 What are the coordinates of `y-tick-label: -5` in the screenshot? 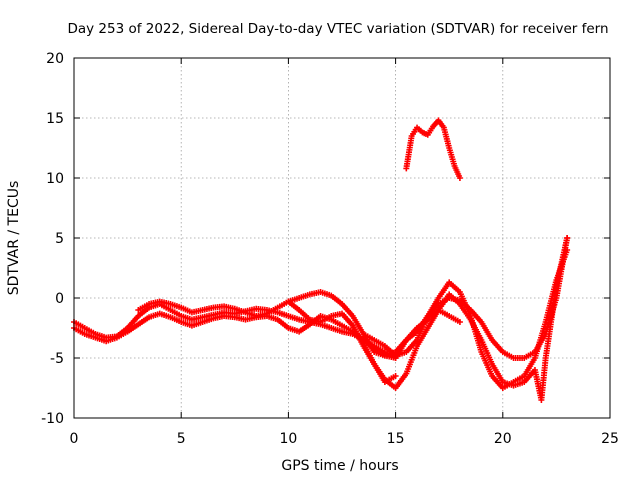 It's located at (57, 359).